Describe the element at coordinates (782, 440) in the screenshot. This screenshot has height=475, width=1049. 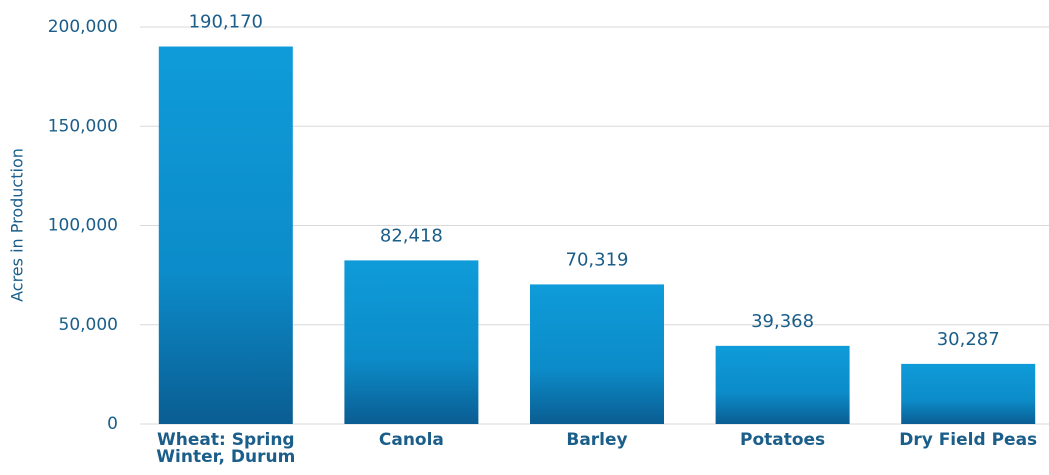
I see `x-tick-label: Potatoes` at that location.